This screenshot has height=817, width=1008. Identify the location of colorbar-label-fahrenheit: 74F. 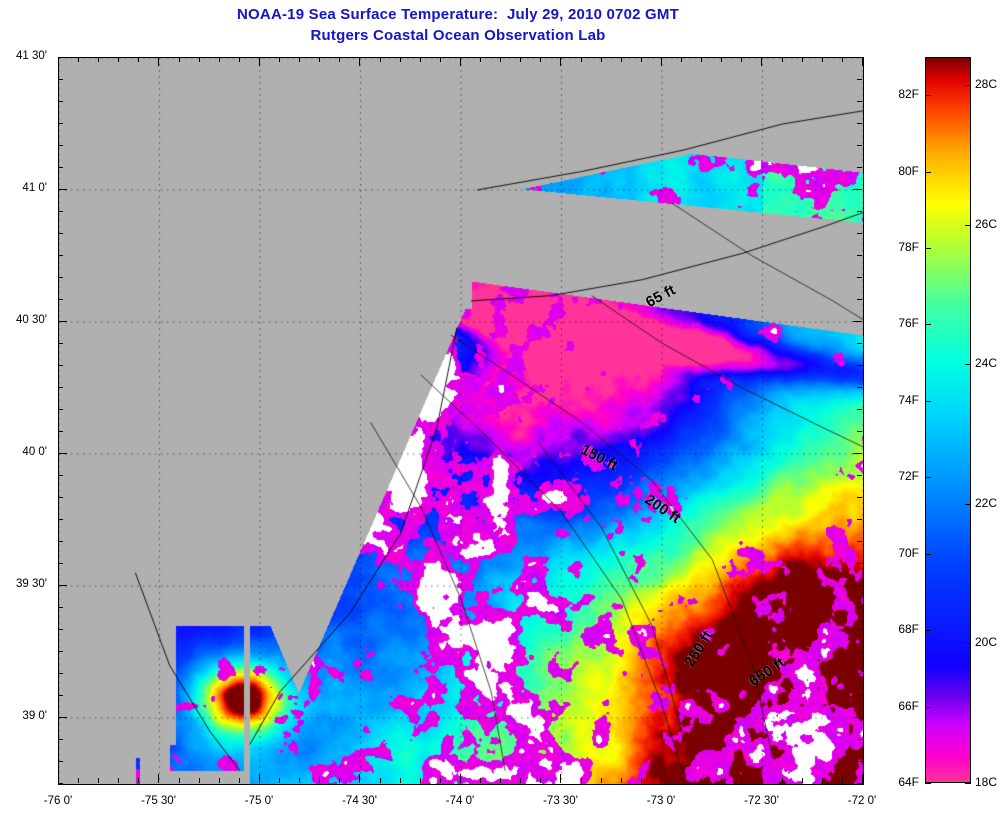
(908, 399).